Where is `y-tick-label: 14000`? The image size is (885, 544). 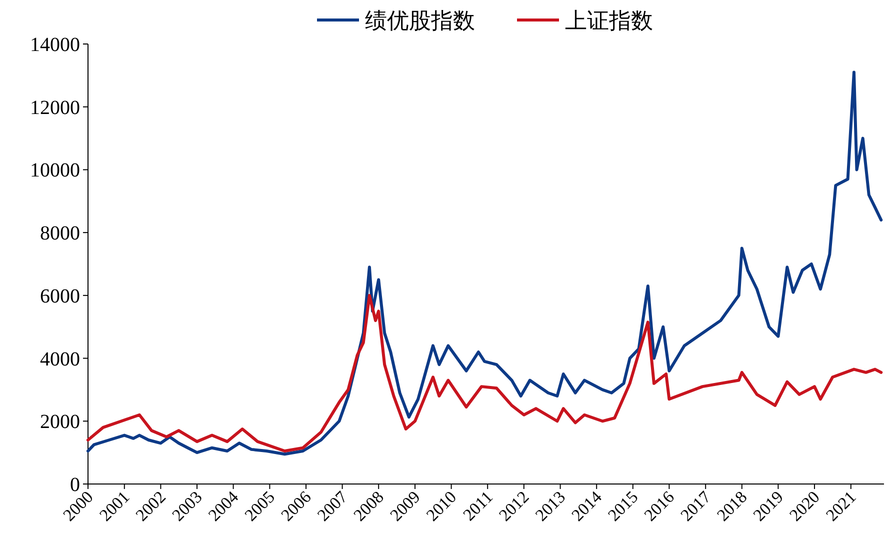 y-tick-label: 14000 is located at coordinates (55, 45).